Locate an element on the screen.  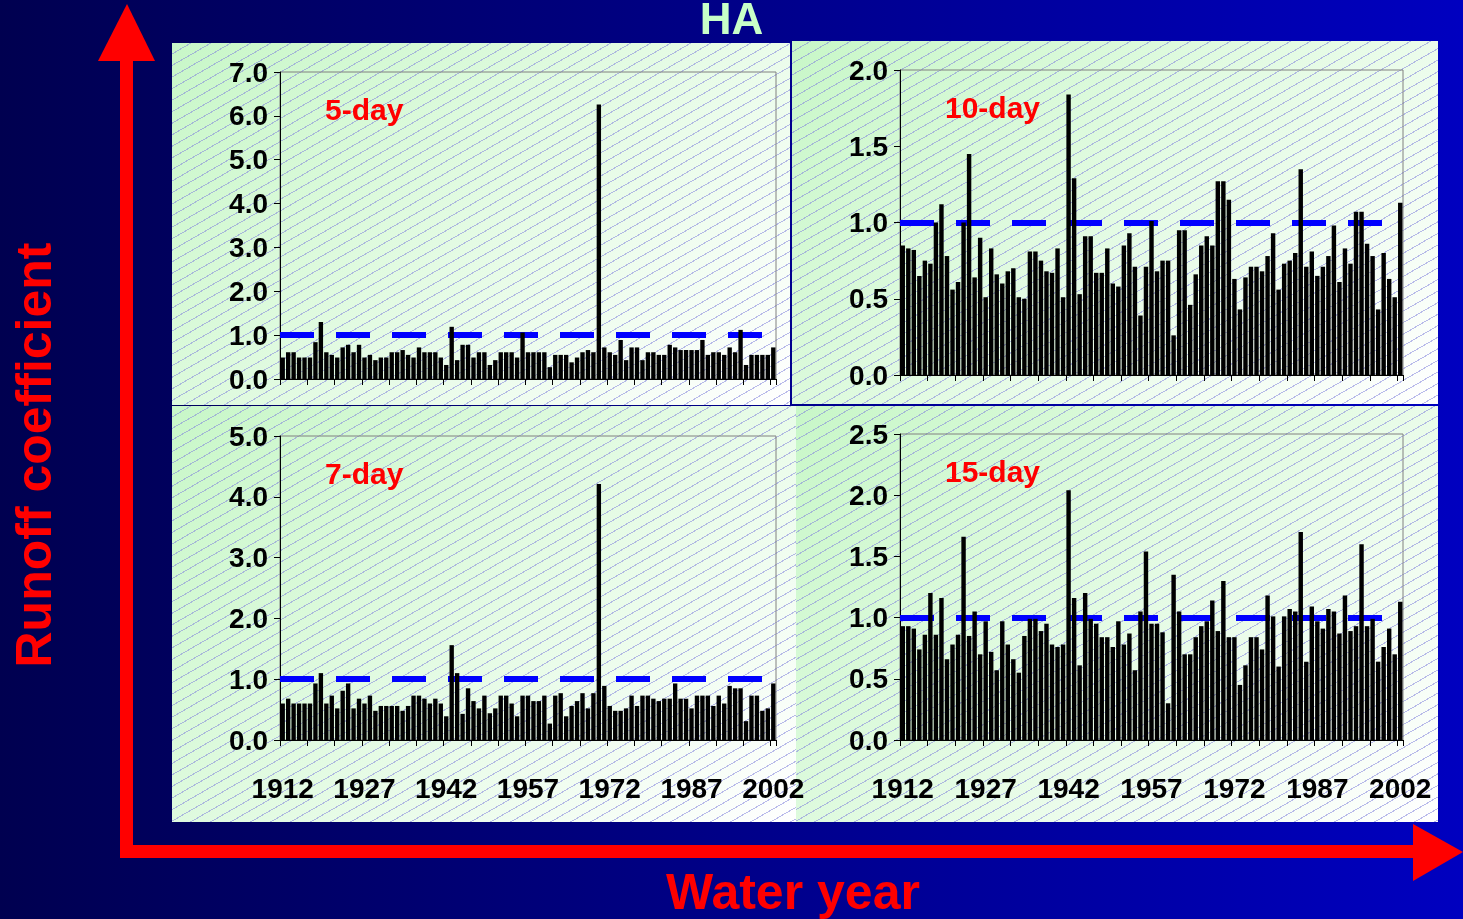
y-tick-label: 2.5 is located at coordinates (868, 434).